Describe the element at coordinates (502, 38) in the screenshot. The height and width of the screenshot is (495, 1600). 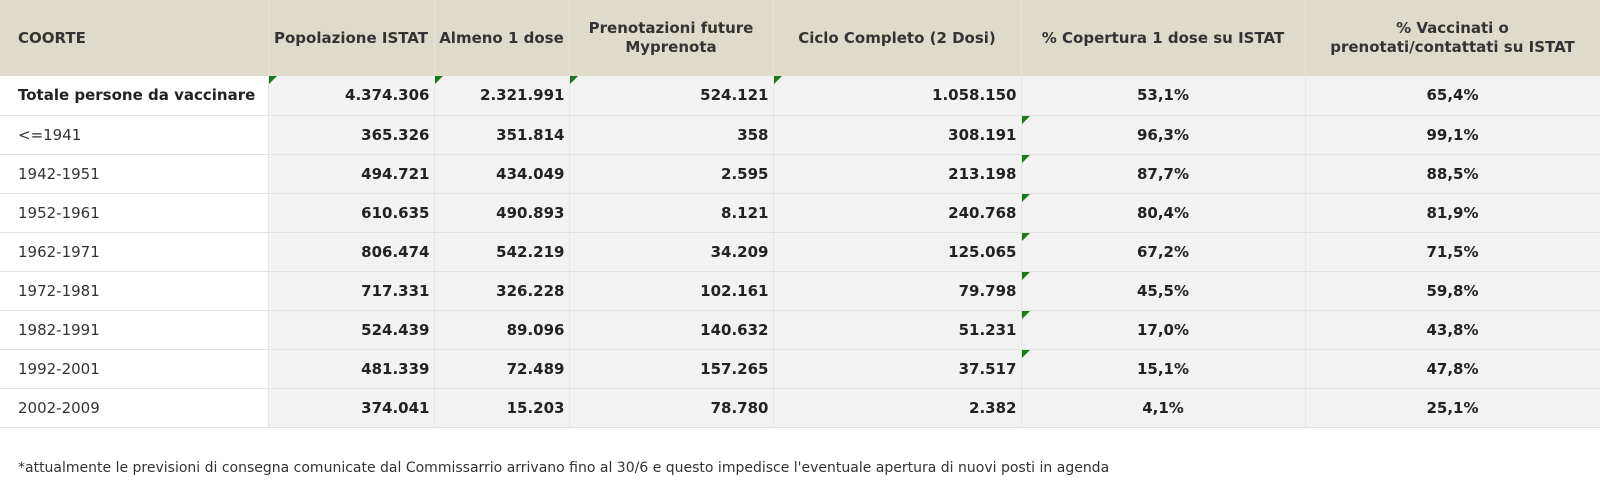
I see `column-header-first-dose: Almeno 1 dose` at that location.